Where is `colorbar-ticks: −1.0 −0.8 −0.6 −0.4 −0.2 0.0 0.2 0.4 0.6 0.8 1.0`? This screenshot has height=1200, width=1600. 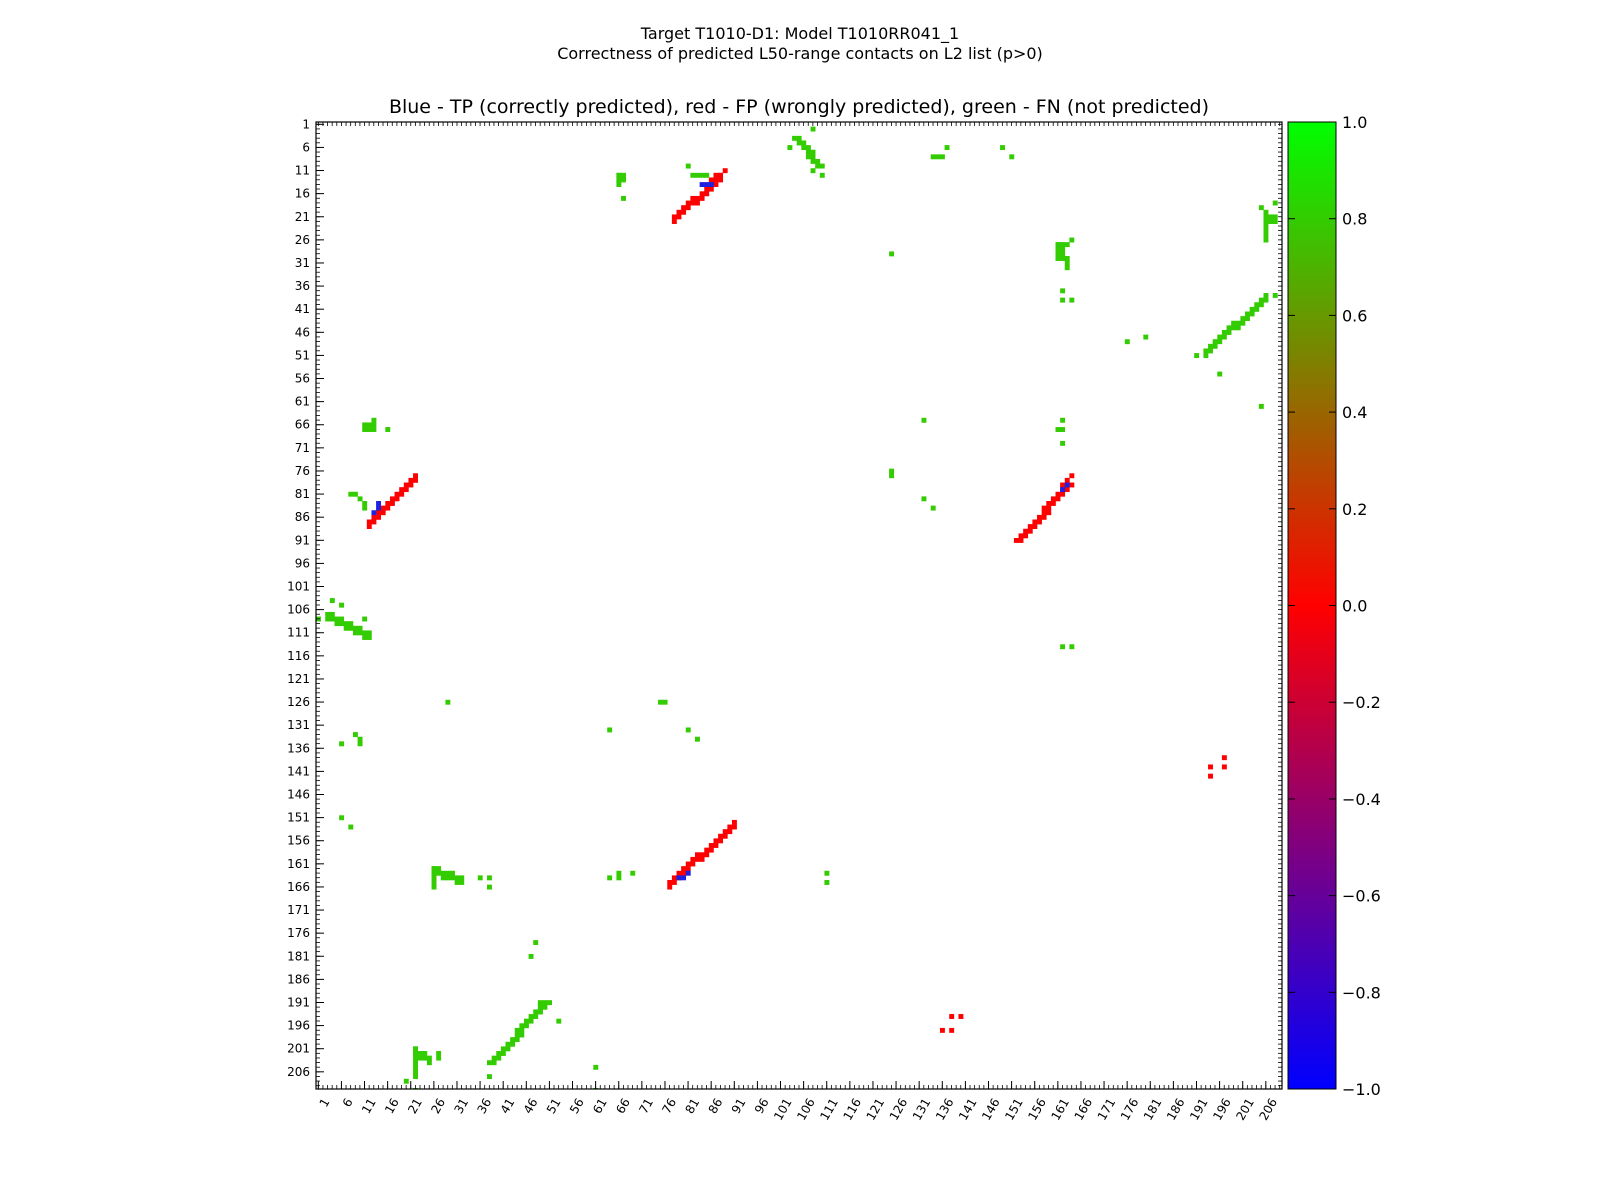
colorbar-ticks: −1.0 −0.8 −0.6 −0.4 −0.2 0.0 0.2 0.4 0.6 0.8 1.0 is located at coordinates (1334, 606).